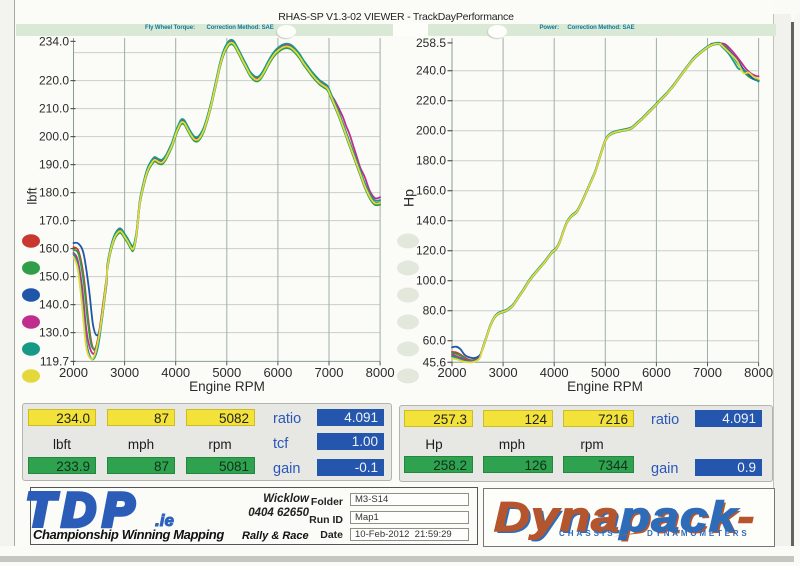 Image resolution: width=800 pixels, height=566 pixels. I want to click on svg-text: 119.7, so click(54, 361).